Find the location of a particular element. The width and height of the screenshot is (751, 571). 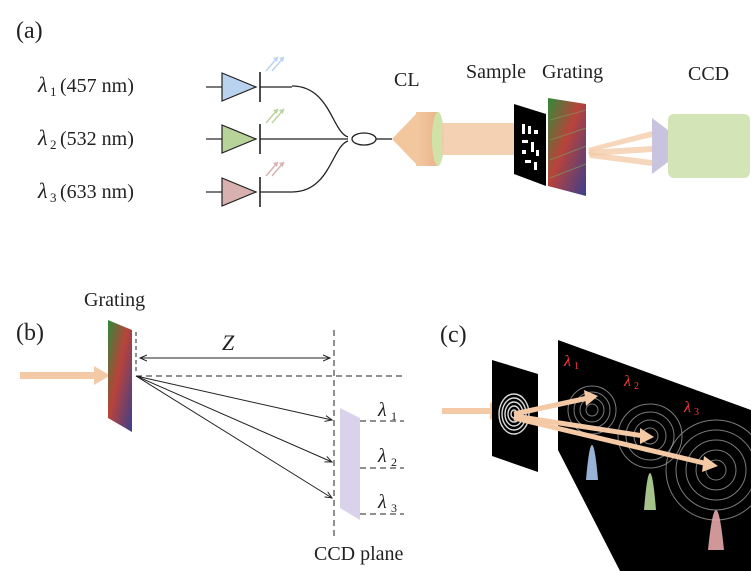

wavelength-3-sub: 3 is located at coordinates (394, 508).